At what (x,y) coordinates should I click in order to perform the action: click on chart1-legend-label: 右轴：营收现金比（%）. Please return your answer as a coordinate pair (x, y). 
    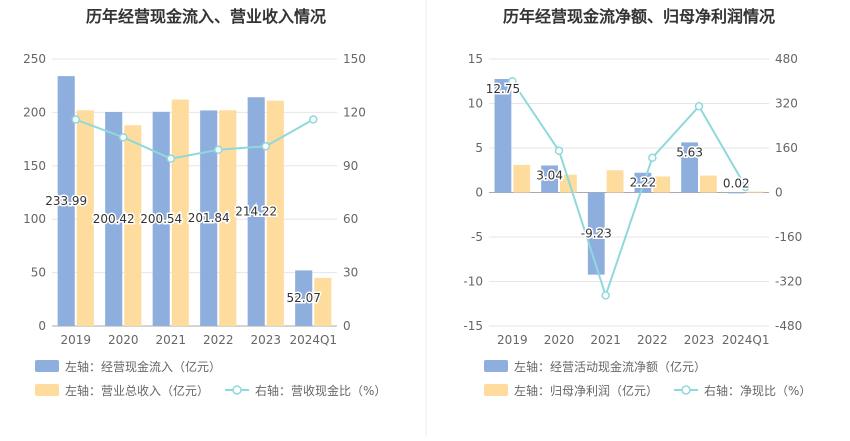
    Looking at the image, I should click on (320, 390).